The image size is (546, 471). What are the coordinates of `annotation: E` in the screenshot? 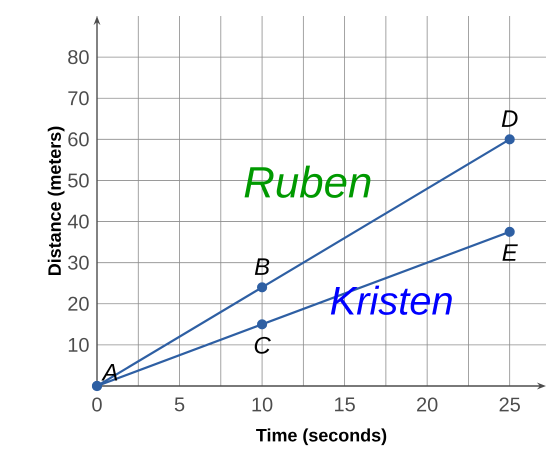 It's located at (510, 252).